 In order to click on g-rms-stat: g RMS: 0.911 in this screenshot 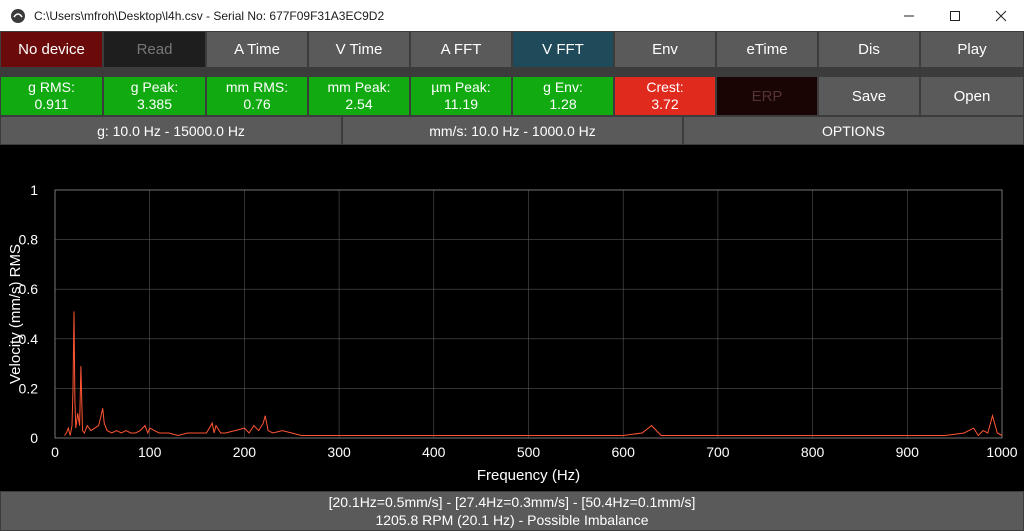, I will do `click(51, 96)`.